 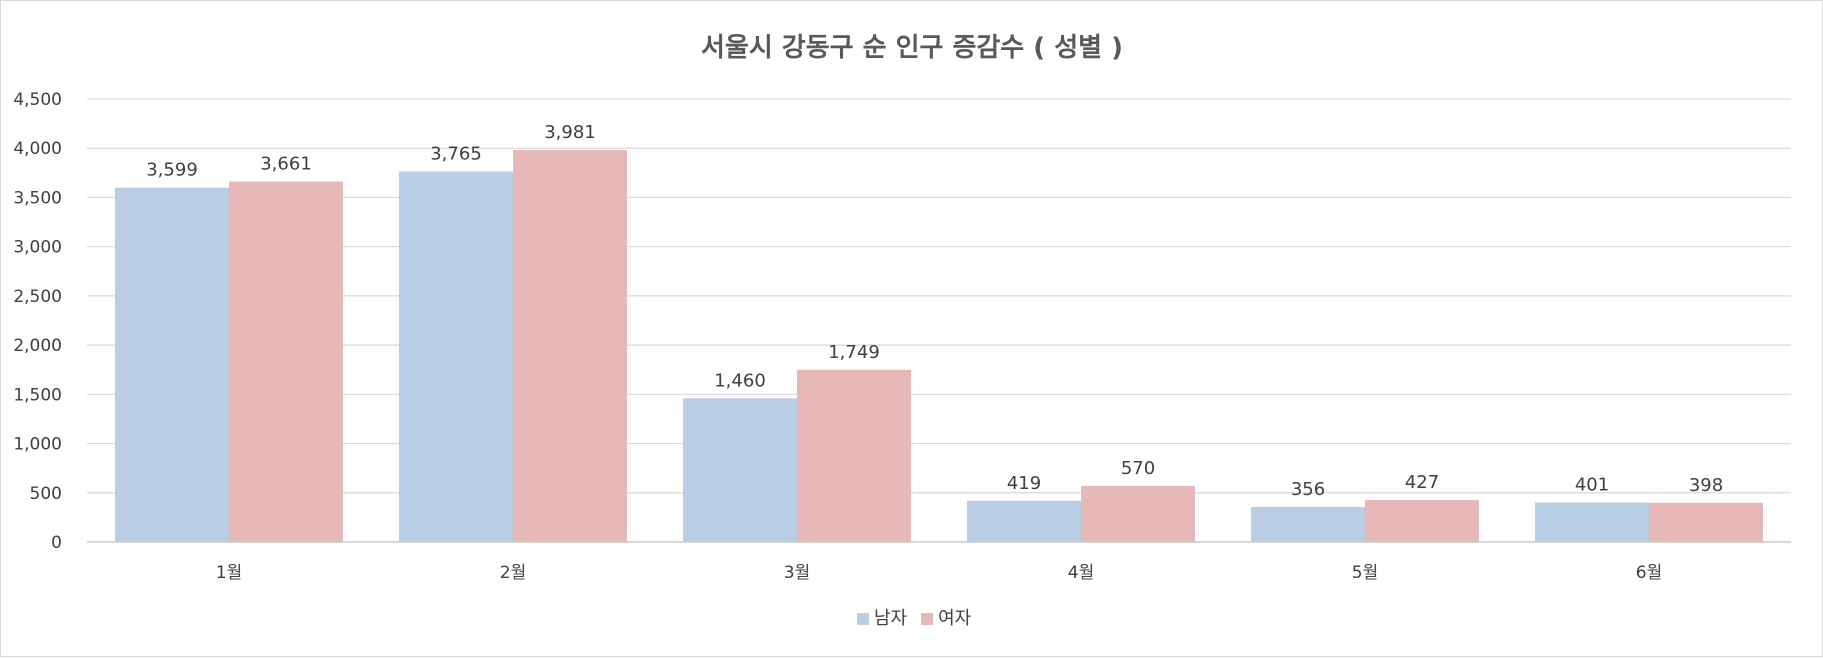 I want to click on y-tick-label: 3,500, so click(x=37, y=198).